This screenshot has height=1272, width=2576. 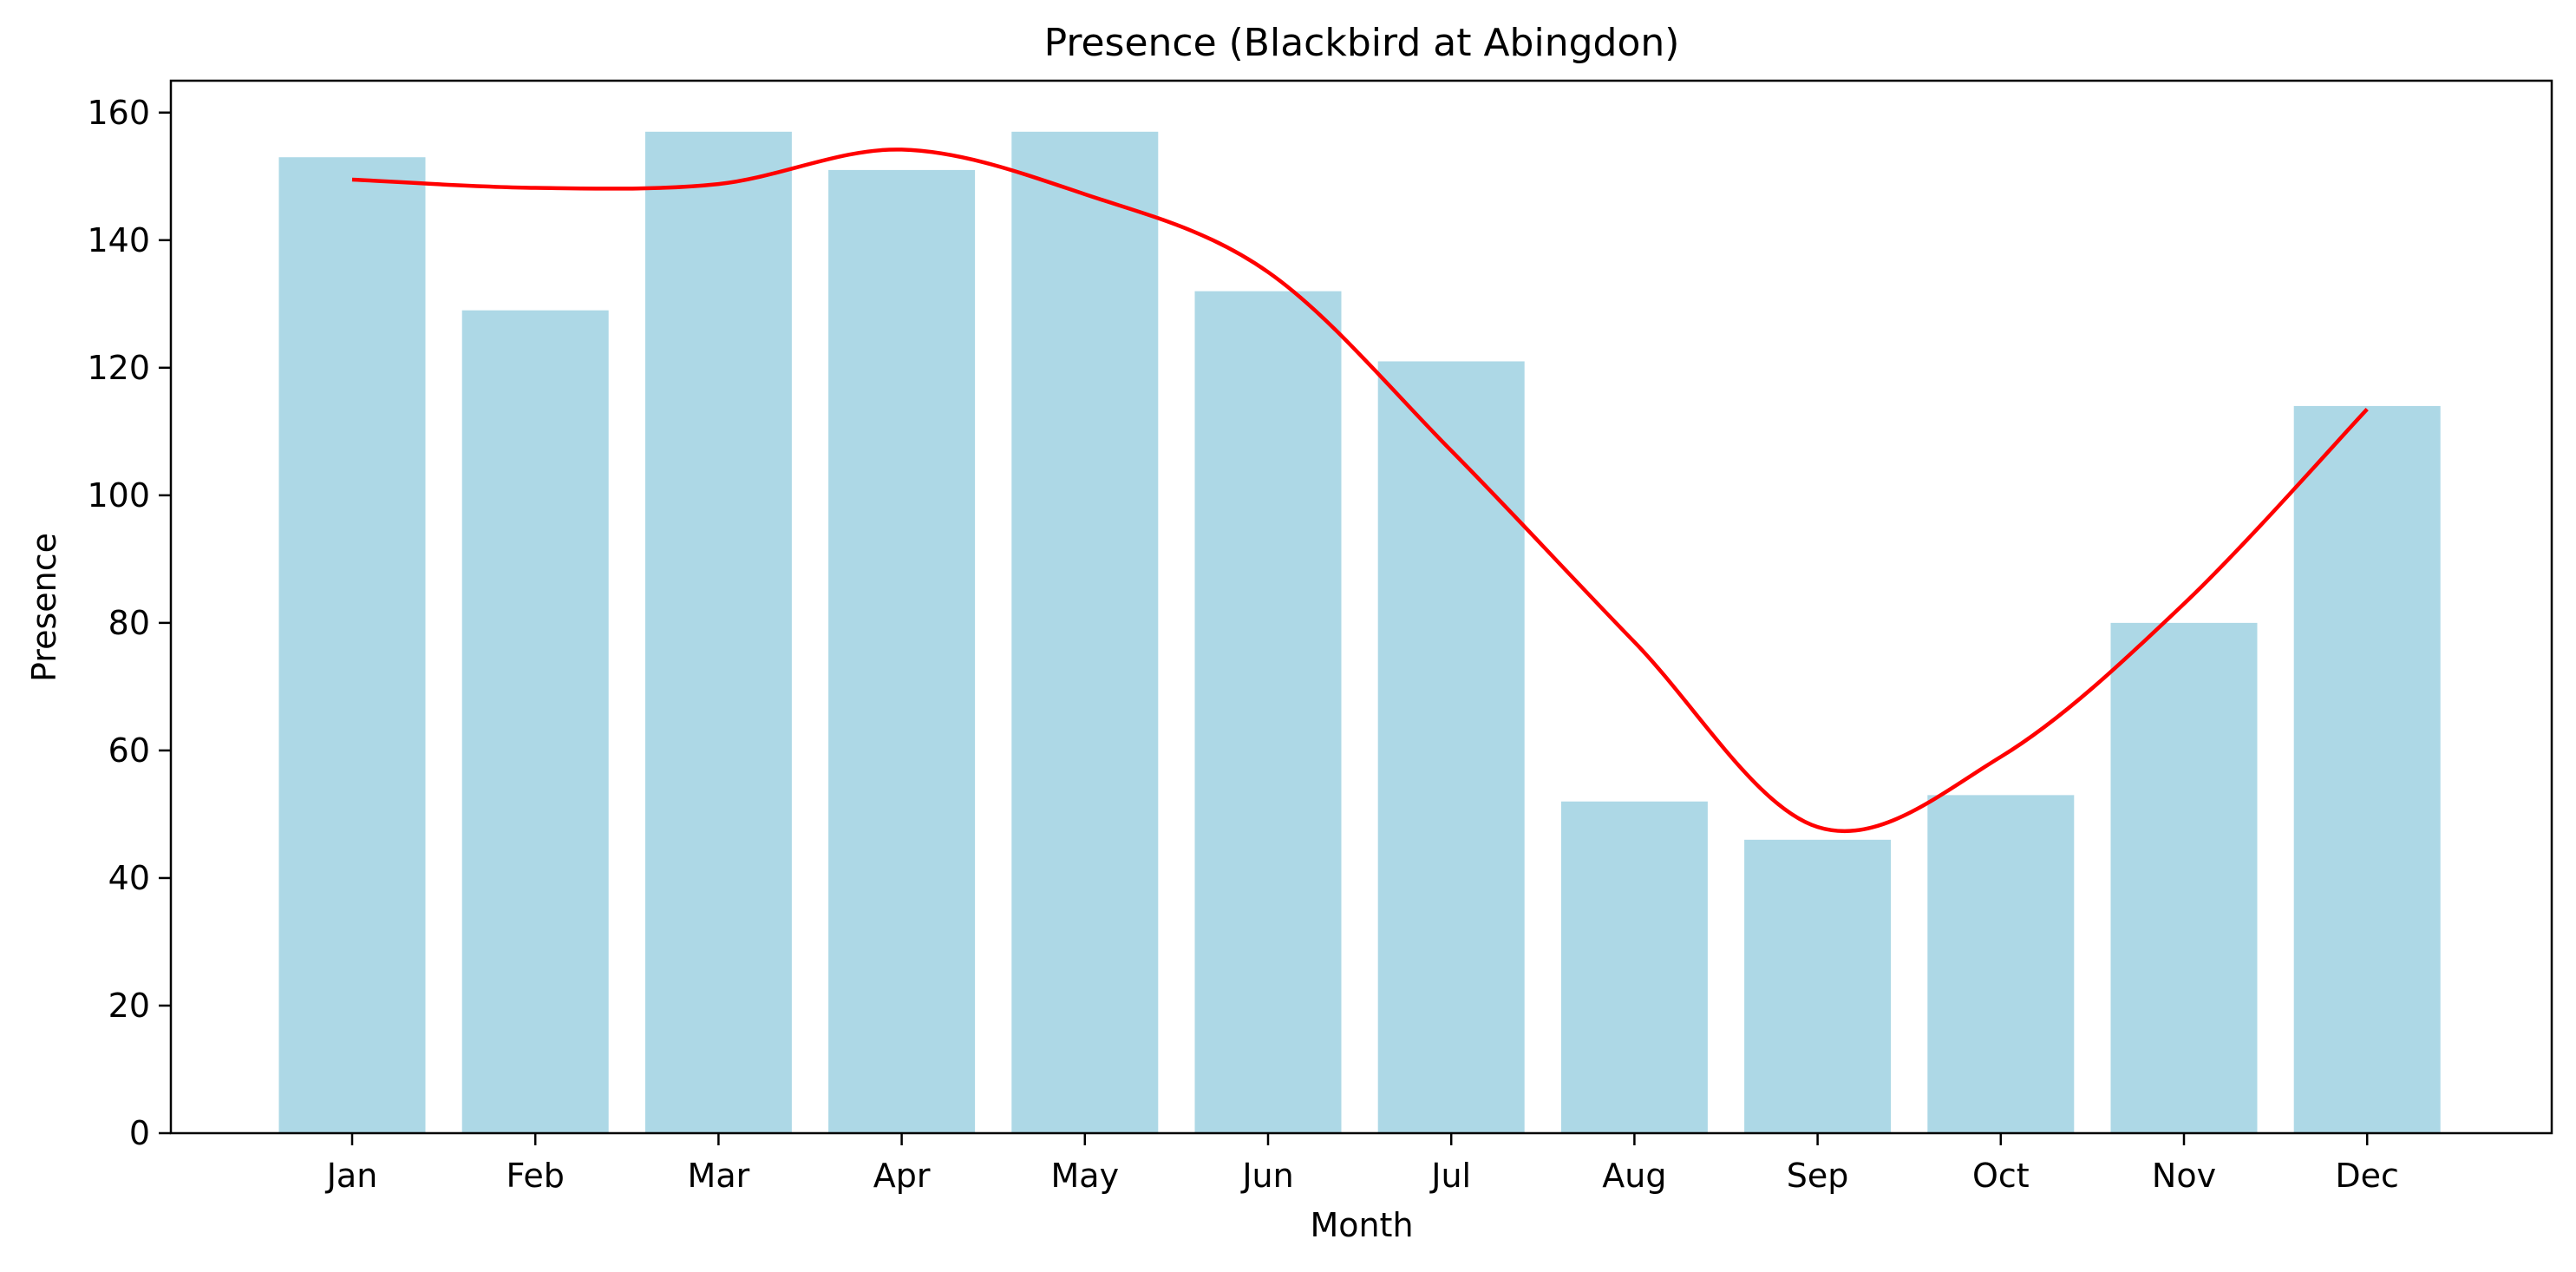 What do you see at coordinates (719, 1176) in the screenshot?
I see `x-tick-label: Mar` at bounding box center [719, 1176].